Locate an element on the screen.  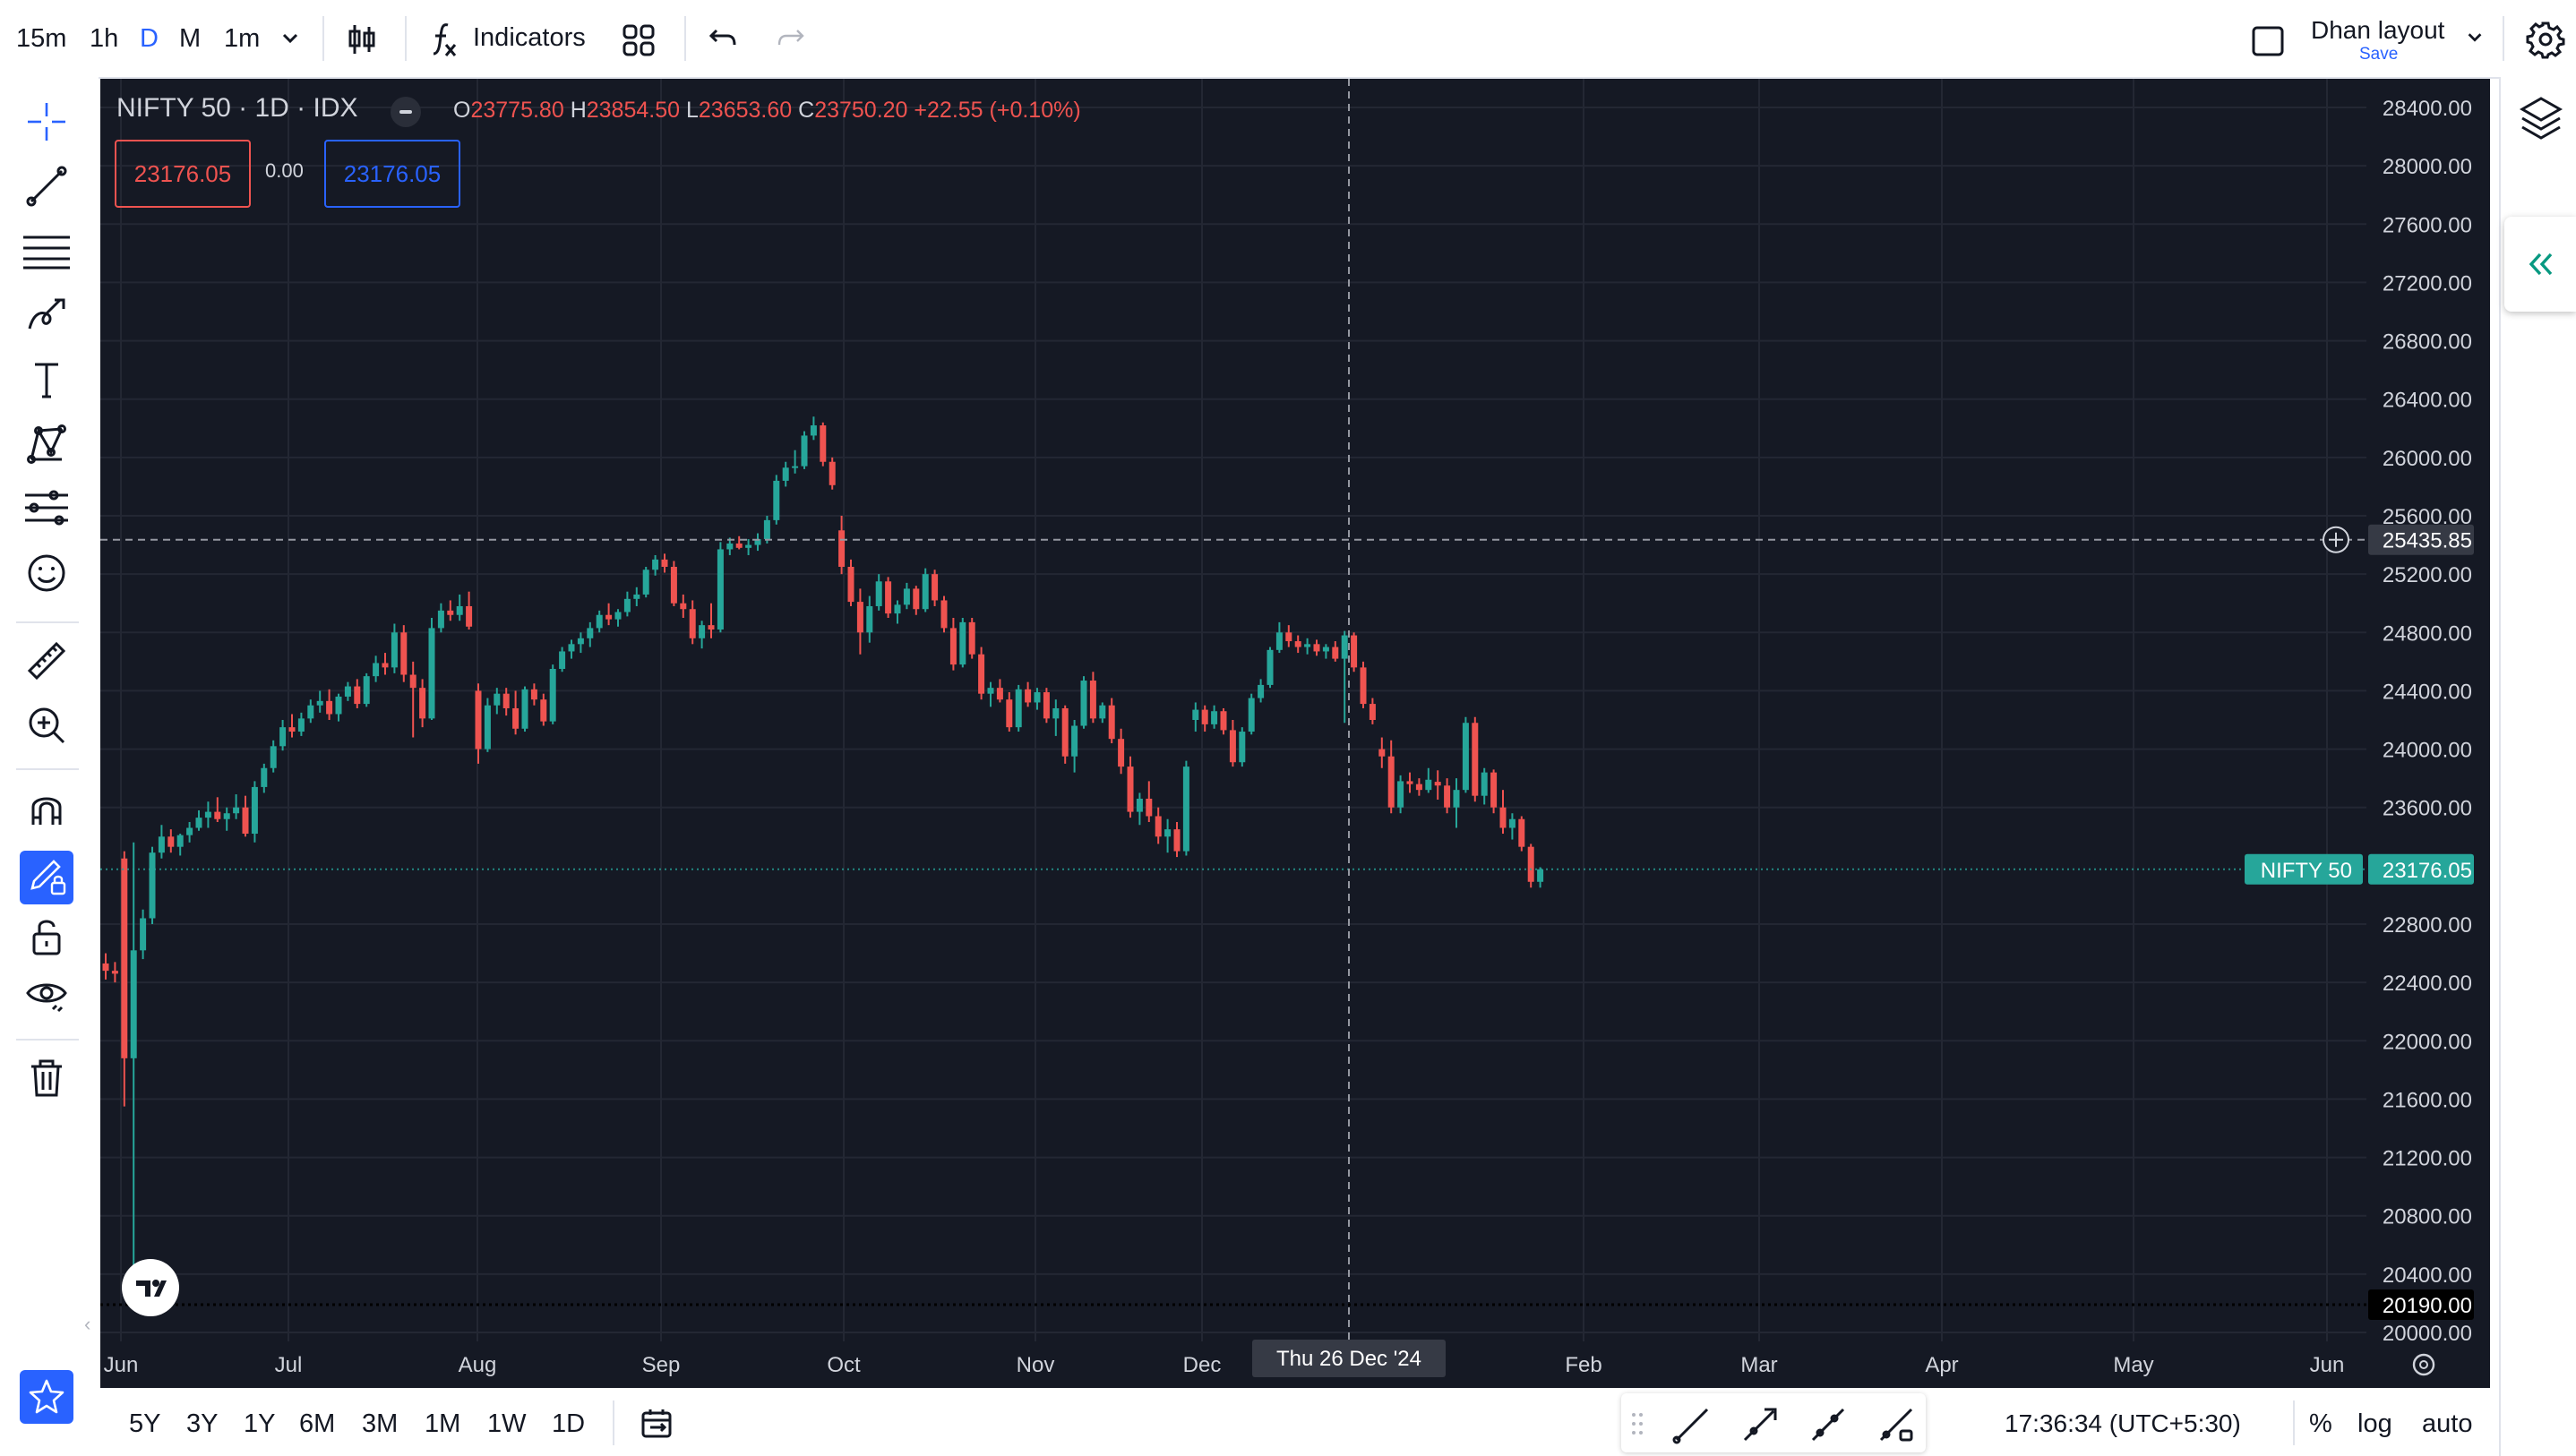
prediction-measure-icon is located at coordinates (46, 509).